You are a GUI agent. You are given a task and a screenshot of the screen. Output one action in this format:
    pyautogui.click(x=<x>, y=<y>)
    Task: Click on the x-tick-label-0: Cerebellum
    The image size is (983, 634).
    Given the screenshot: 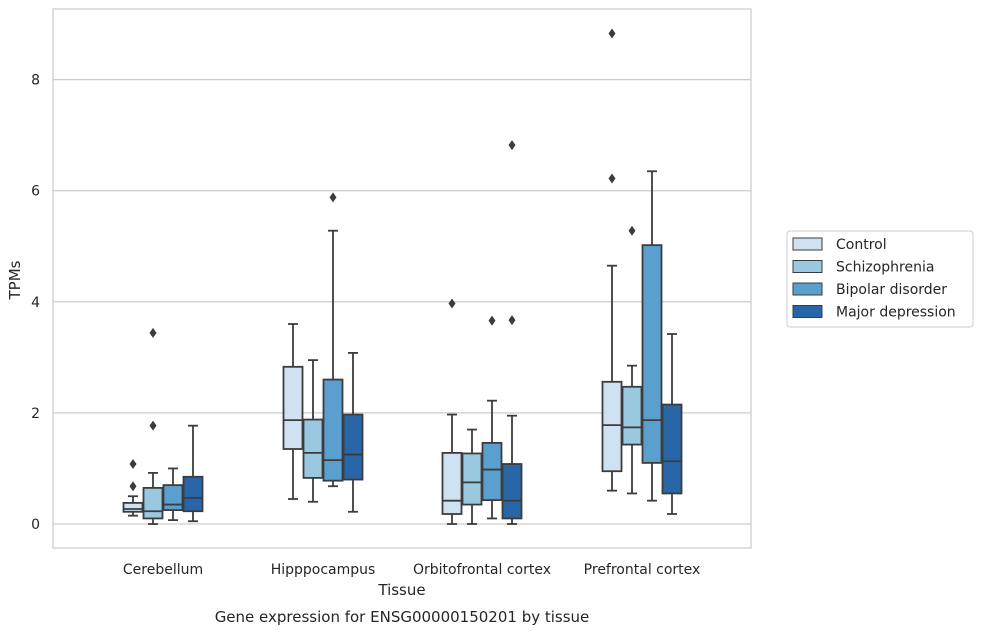 What is the action you would take?
    pyautogui.click(x=163, y=570)
    